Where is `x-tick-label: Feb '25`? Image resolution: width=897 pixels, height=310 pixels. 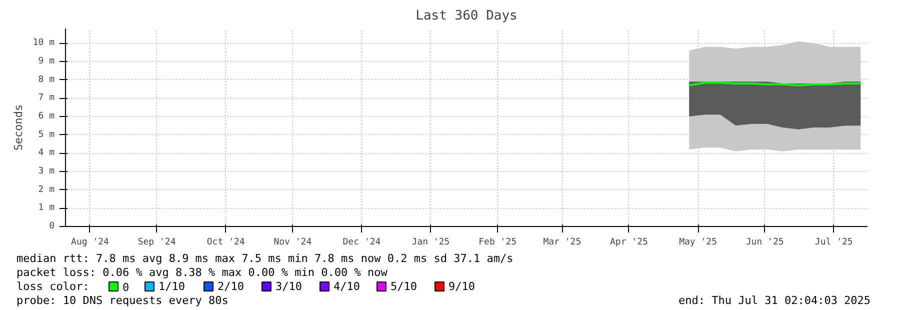
x-tick-label: Feb '25 is located at coordinates (497, 243).